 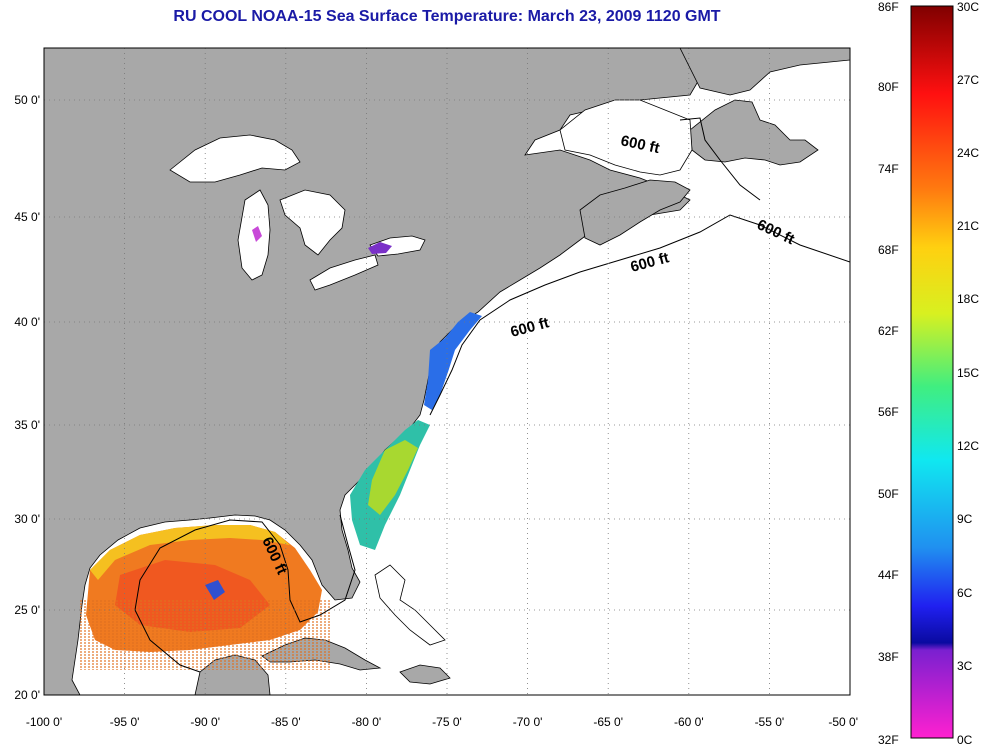 What do you see at coordinates (27, 217) in the screenshot?
I see `y-tick-label: 45 0'` at bounding box center [27, 217].